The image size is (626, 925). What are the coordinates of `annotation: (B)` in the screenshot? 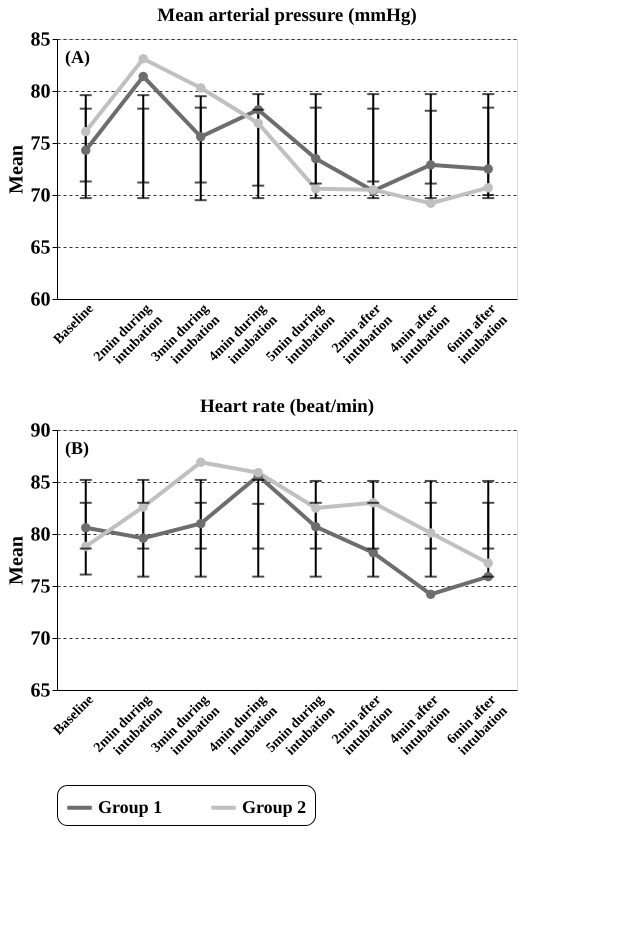 It's located at (77, 448).